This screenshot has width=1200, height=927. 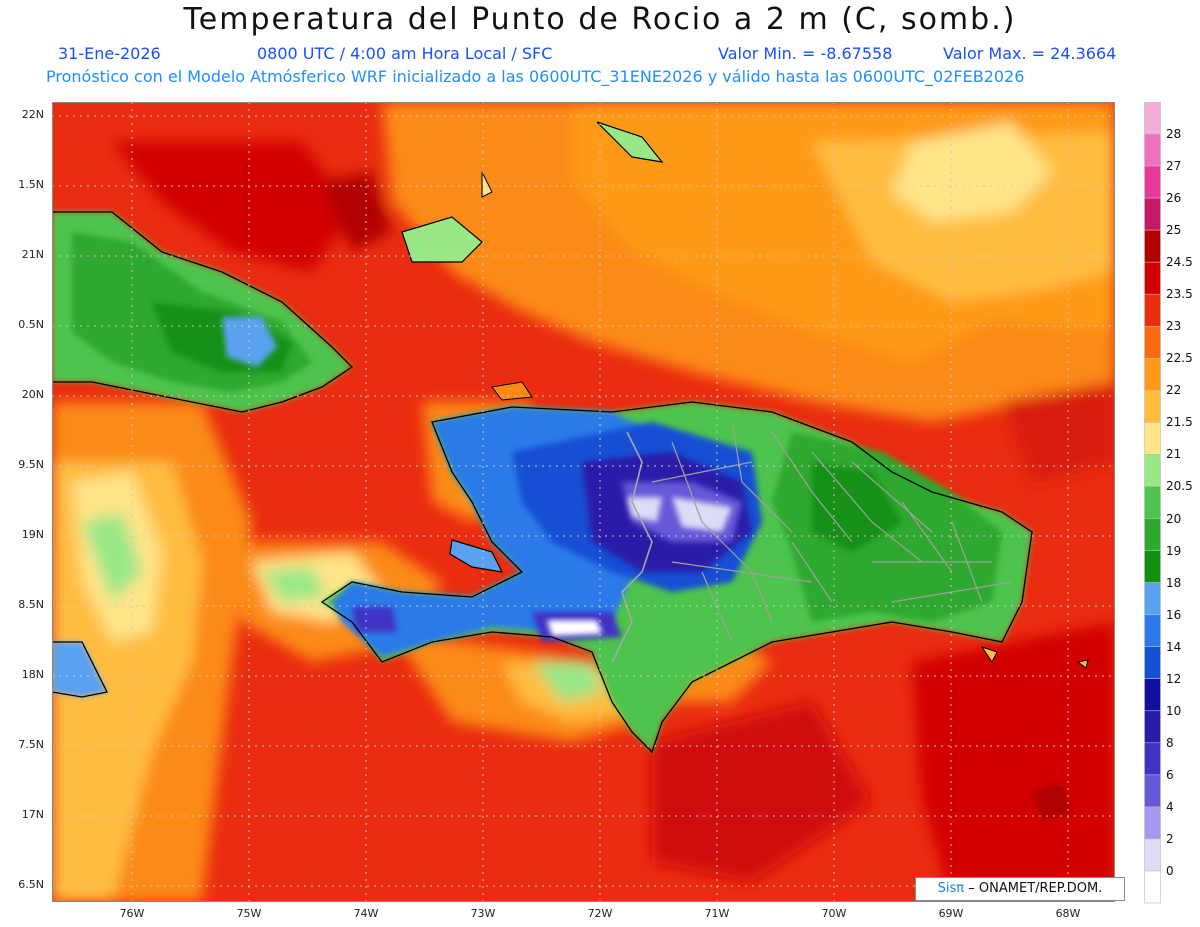 I want to click on lat-label: 6.5N, so click(x=31, y=884).